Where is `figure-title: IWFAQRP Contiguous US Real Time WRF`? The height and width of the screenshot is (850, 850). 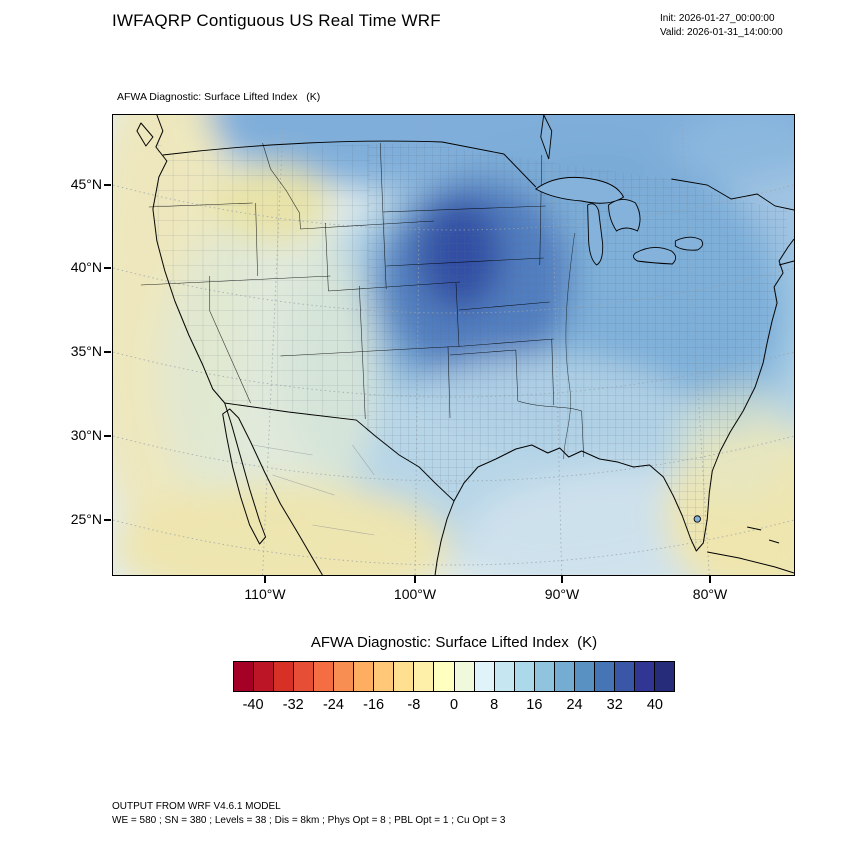 figure-title: IWFAQRP Contiguous US Real Time WRF is located at coordinates (276, 20).